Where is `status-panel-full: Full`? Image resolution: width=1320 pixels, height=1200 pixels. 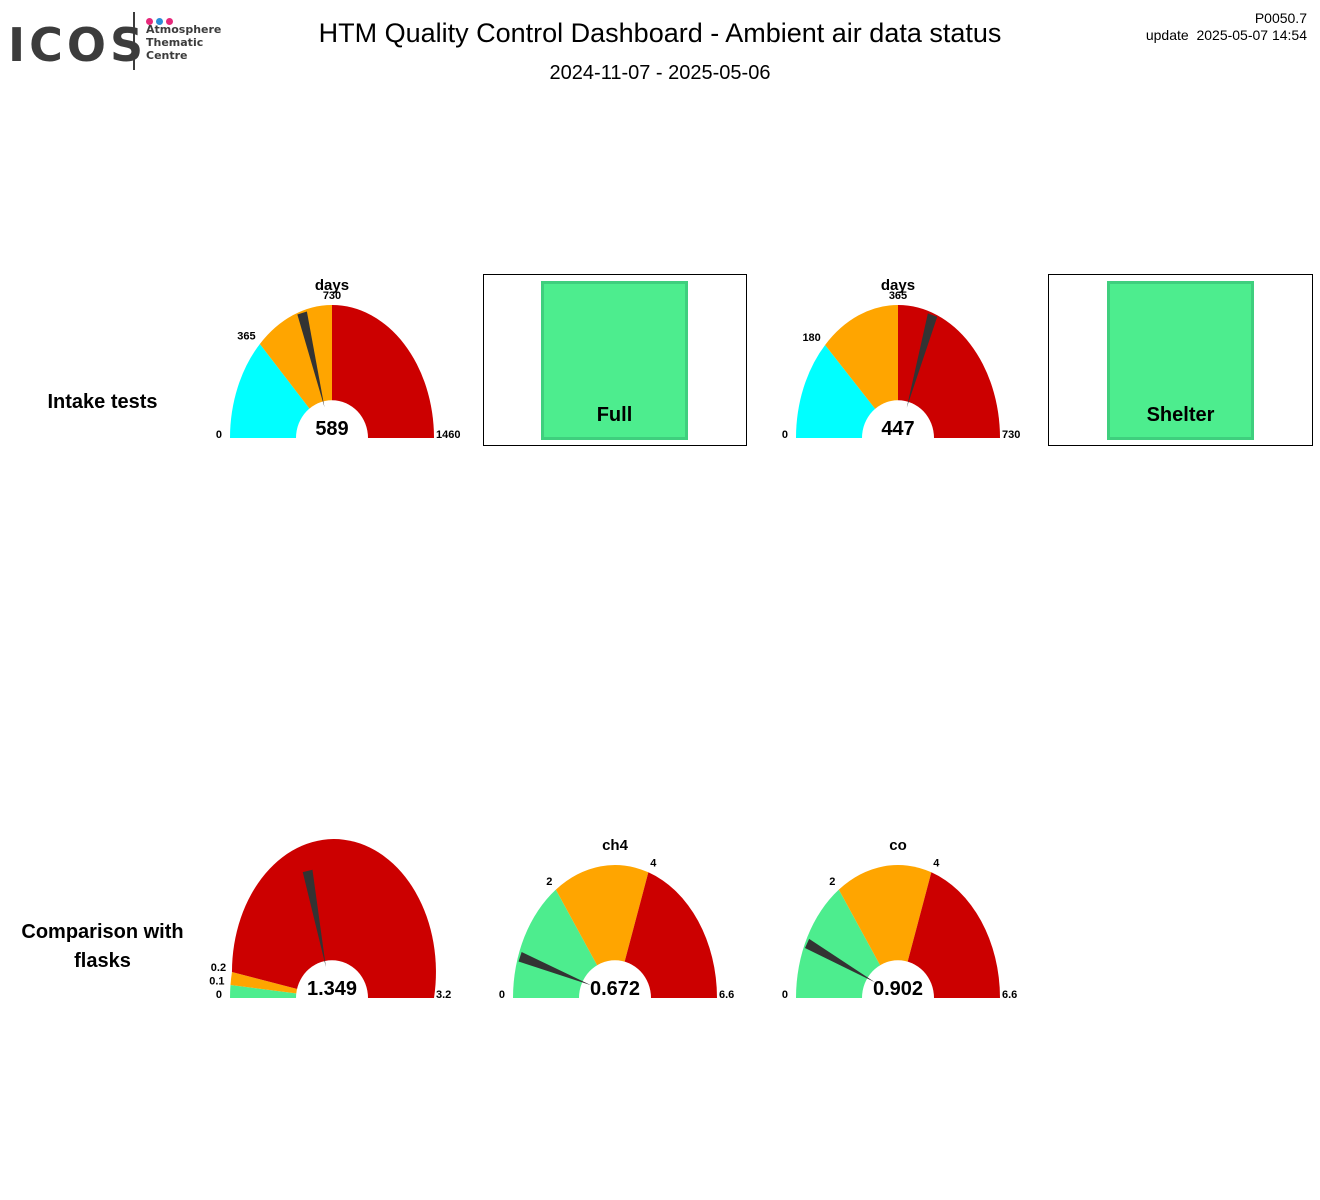 status-panel-full: Full is located at coordinates (615, 360).